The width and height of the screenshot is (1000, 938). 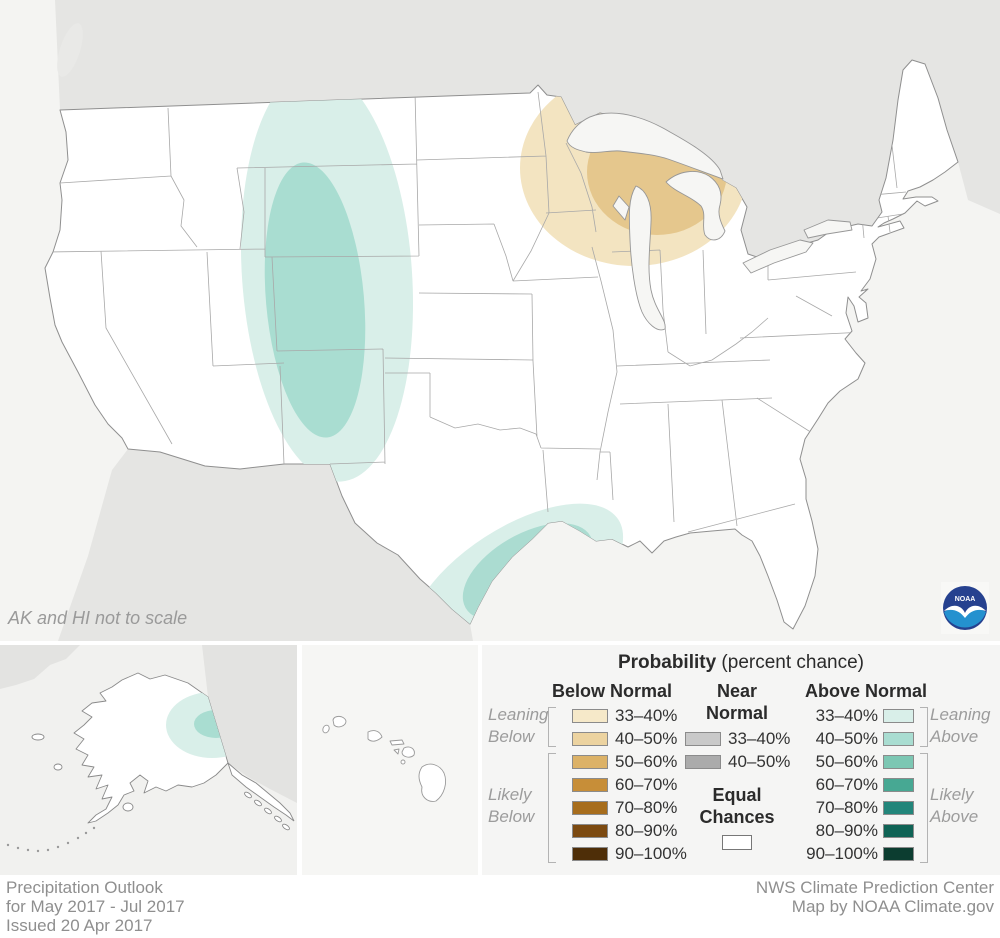 I want to click on big-island, so click(x=432, y=782).